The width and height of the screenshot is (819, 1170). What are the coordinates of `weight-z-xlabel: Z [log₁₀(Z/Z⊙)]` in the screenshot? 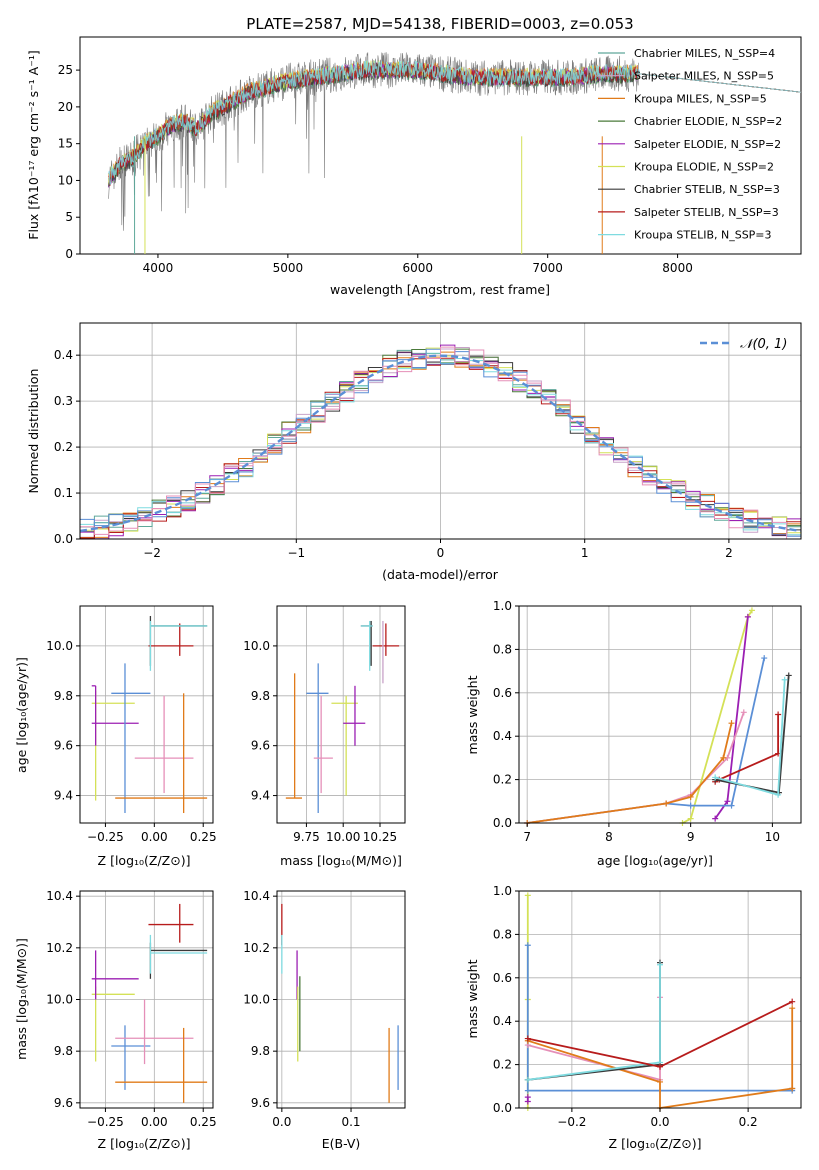 It's located at (655, 1143).